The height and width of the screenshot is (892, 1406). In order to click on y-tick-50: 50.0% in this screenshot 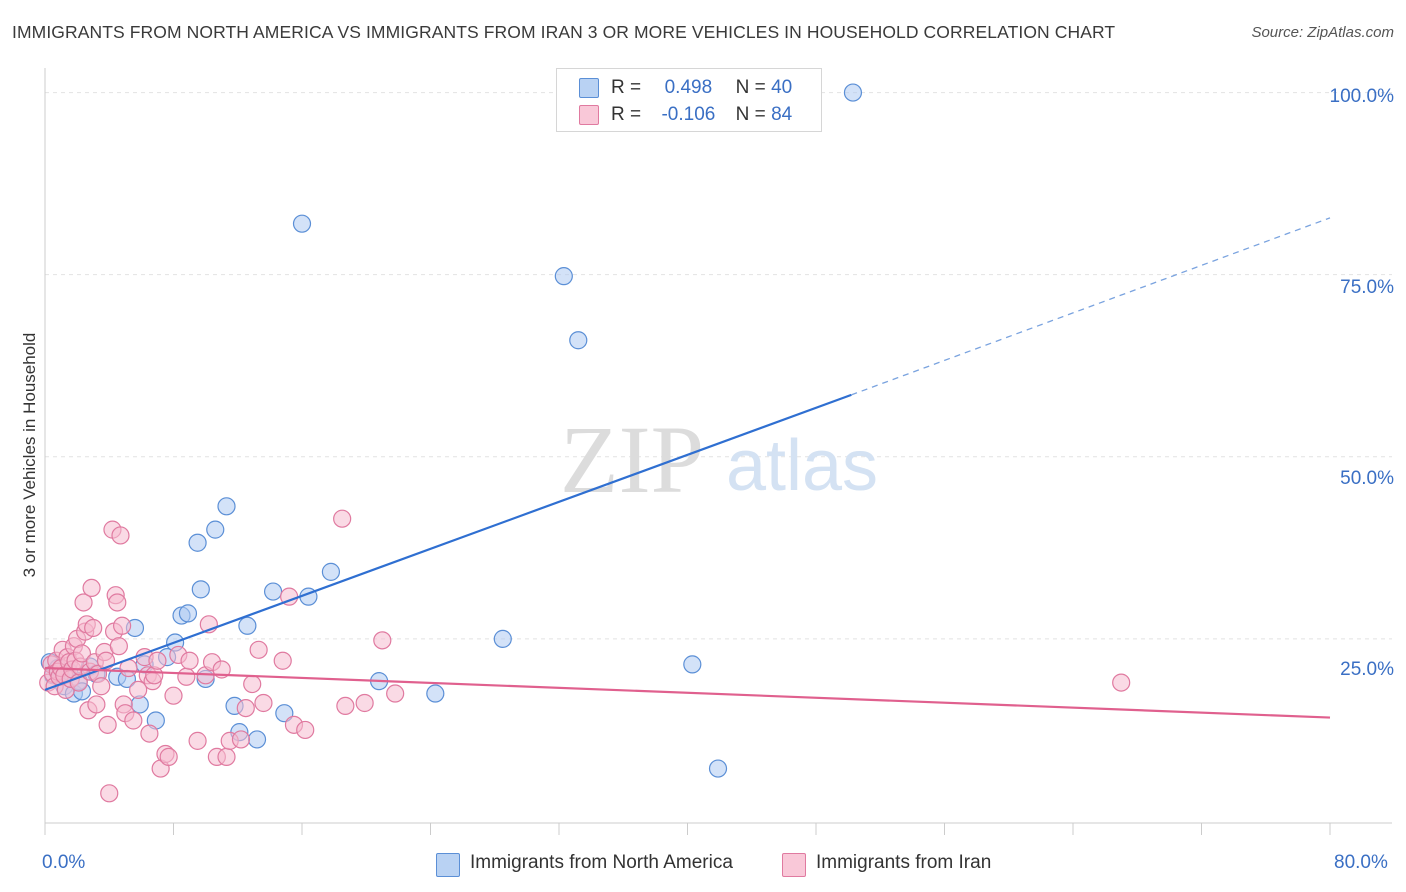, I will do `click(1367, 478)`.